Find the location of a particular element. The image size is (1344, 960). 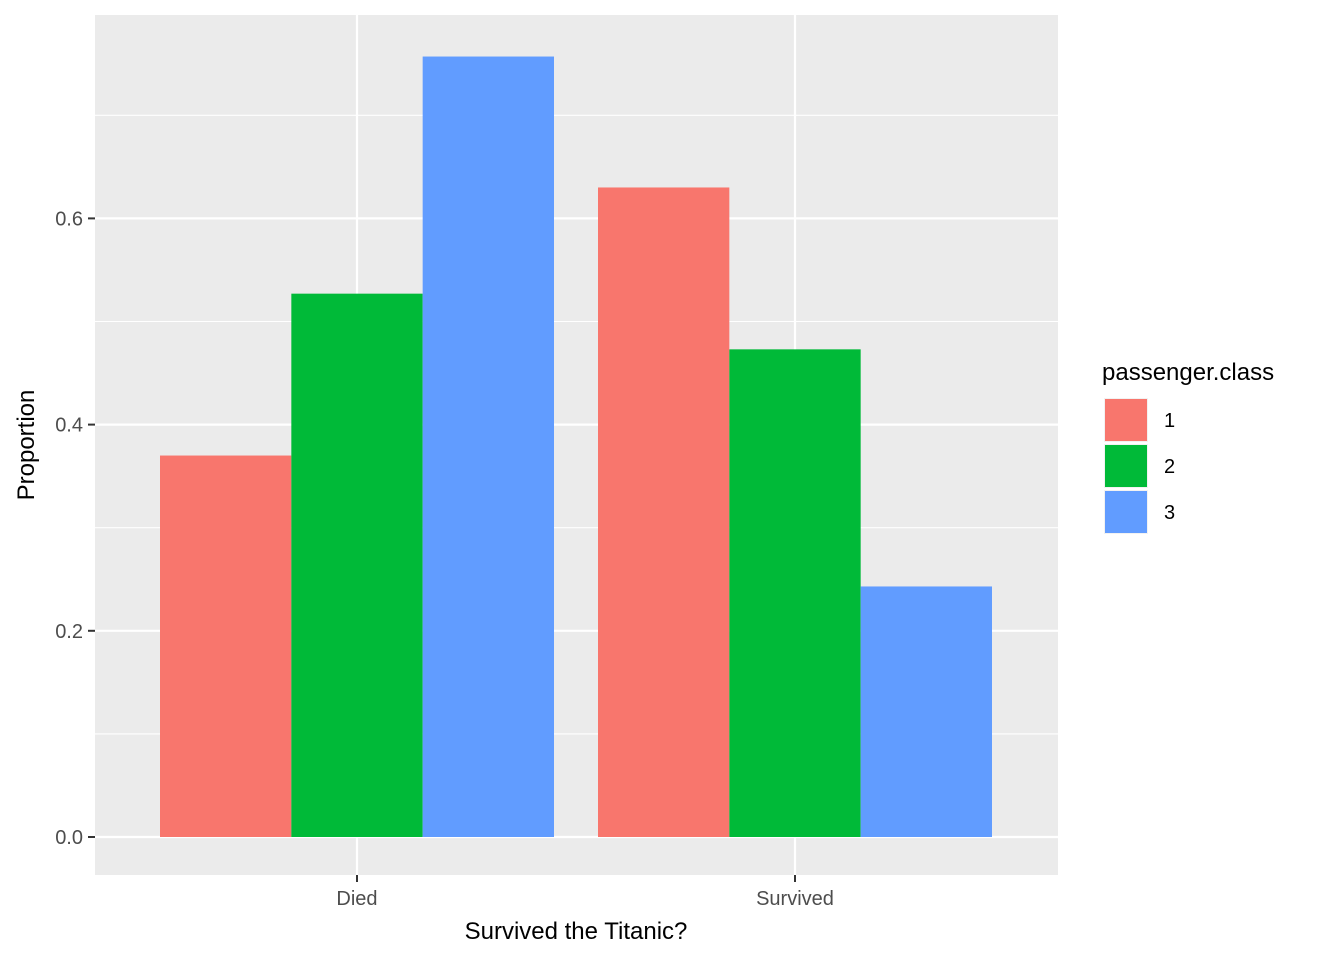

legend-label: 1 is located at coordinates (1169, 421).